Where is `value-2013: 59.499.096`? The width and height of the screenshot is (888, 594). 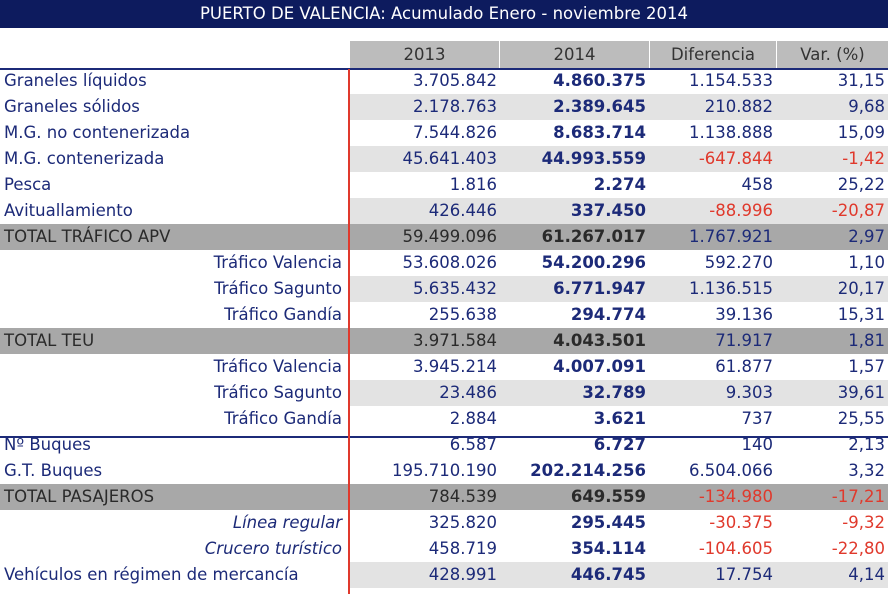 value-2013: 59.499.096 is located at coordinates (449, 236).